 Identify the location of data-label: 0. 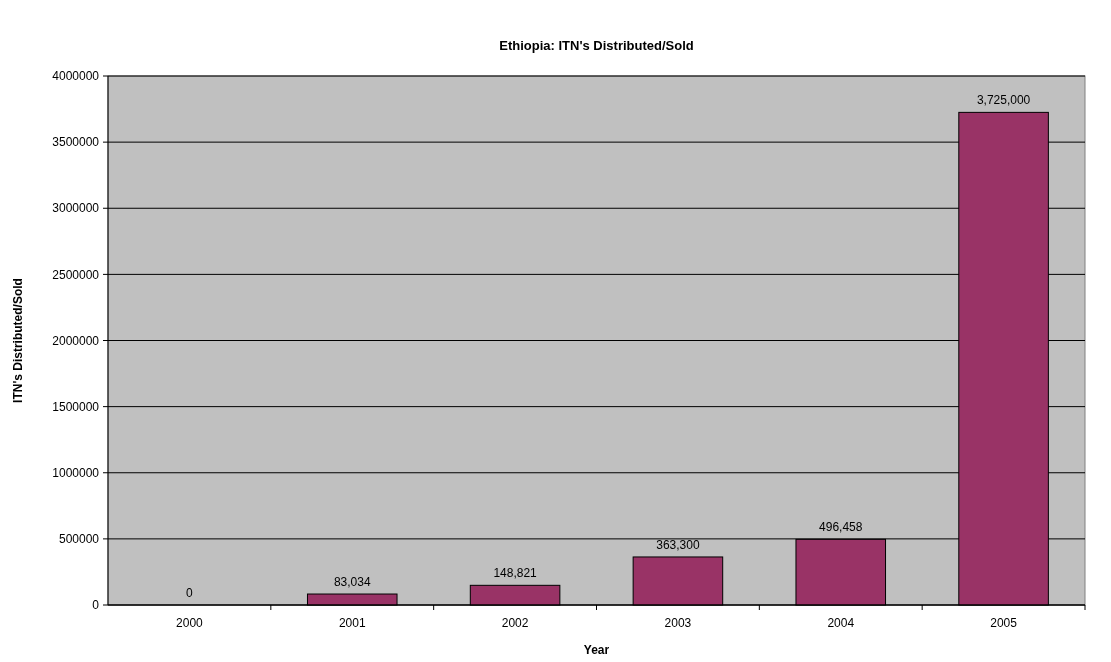
(190, 593).